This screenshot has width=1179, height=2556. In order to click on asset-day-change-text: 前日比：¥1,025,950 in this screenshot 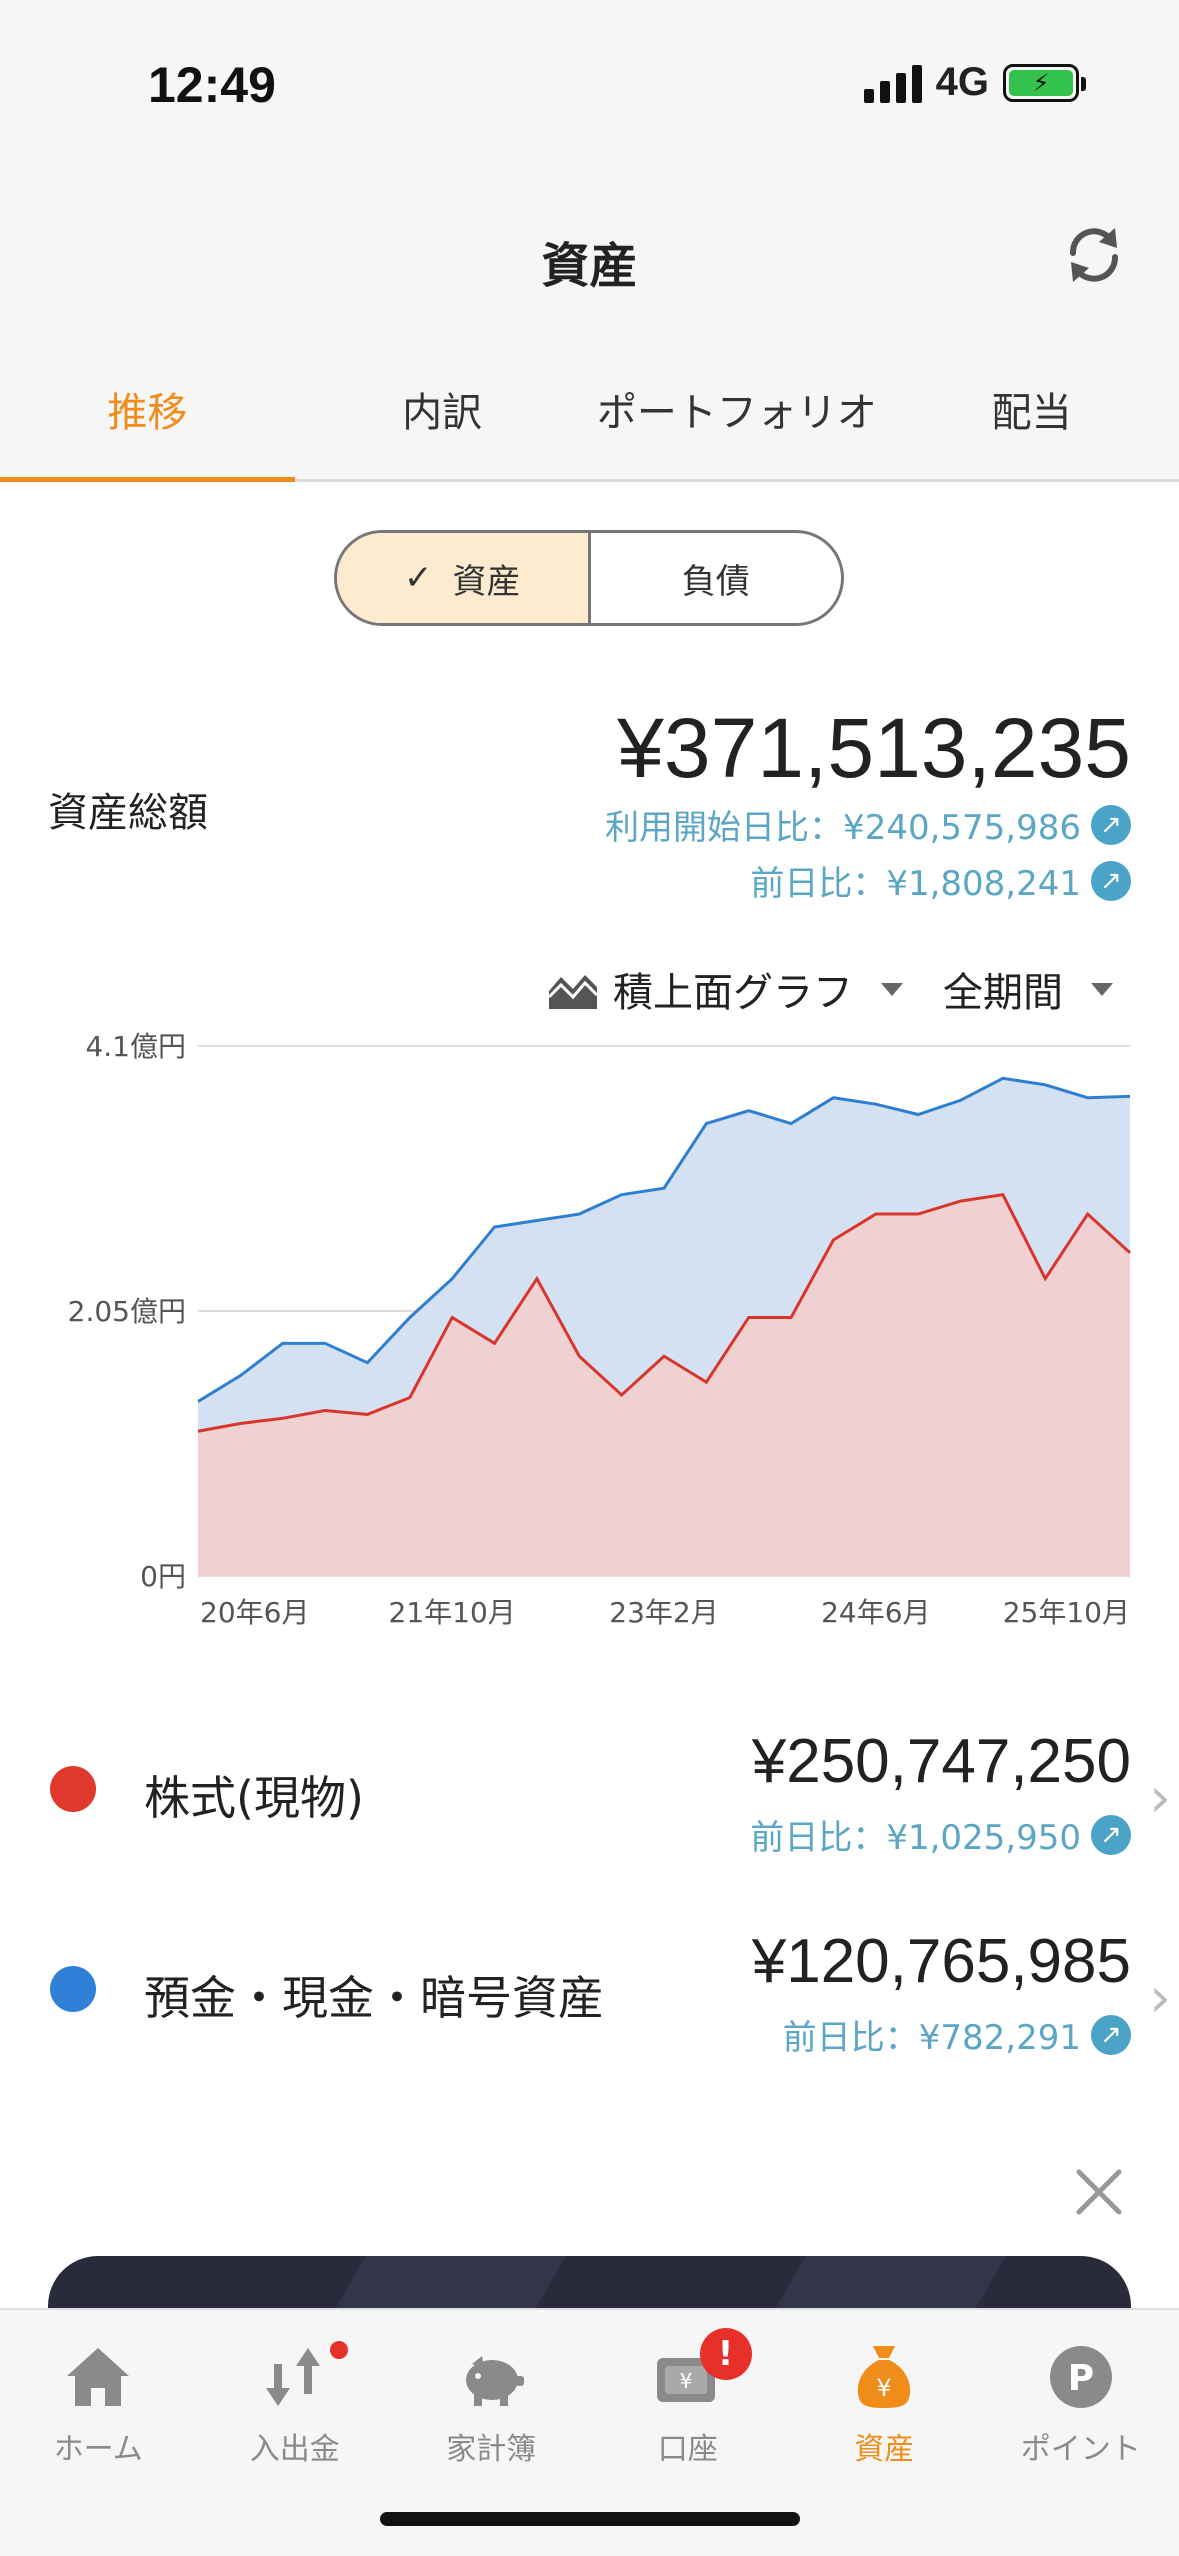, I will do `click(915, 1838)`.